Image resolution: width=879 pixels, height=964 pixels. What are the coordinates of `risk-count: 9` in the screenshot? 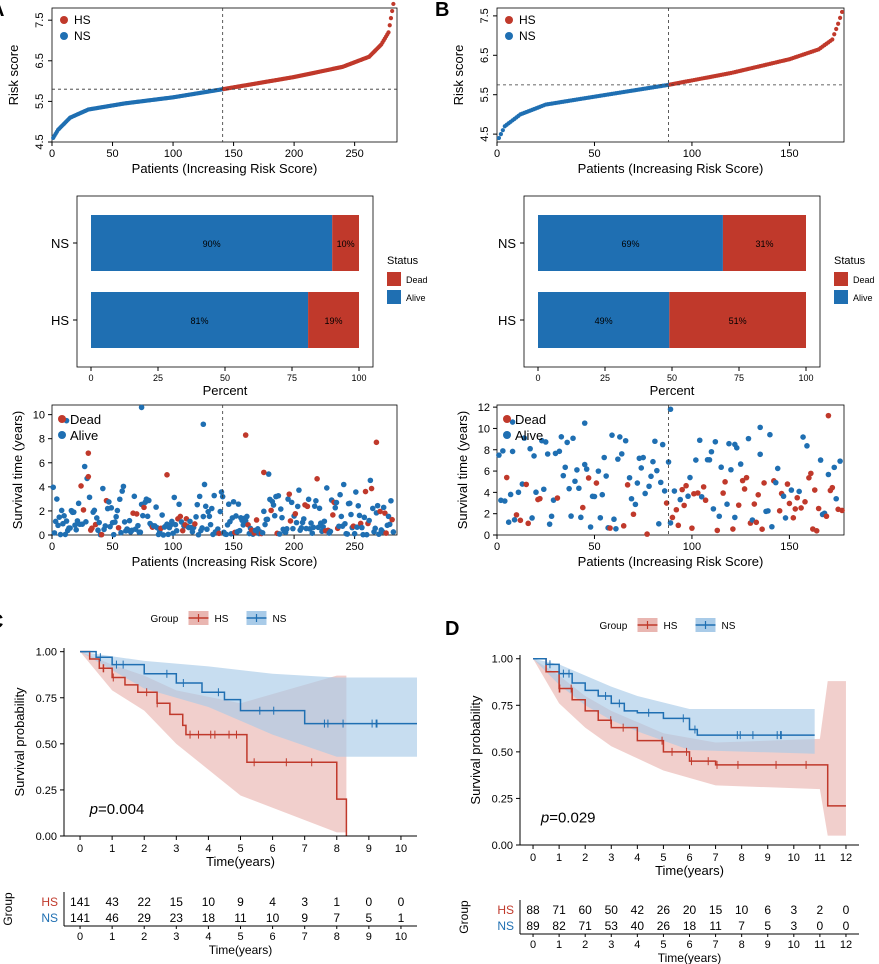 It's located at (240, 902).